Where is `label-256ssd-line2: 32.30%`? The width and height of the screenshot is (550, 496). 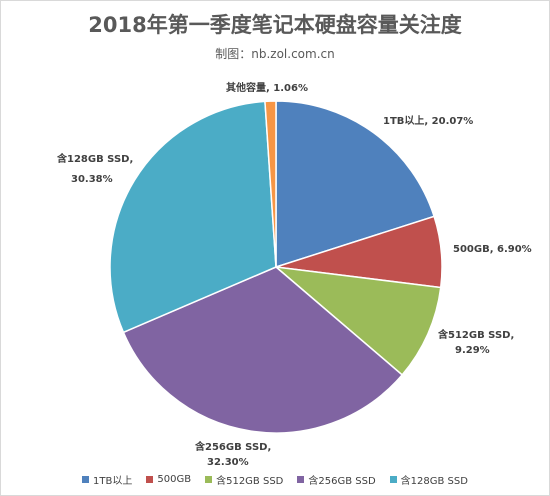
label-256ssd-line2: 32.30% is located at coordinates (228, 462).